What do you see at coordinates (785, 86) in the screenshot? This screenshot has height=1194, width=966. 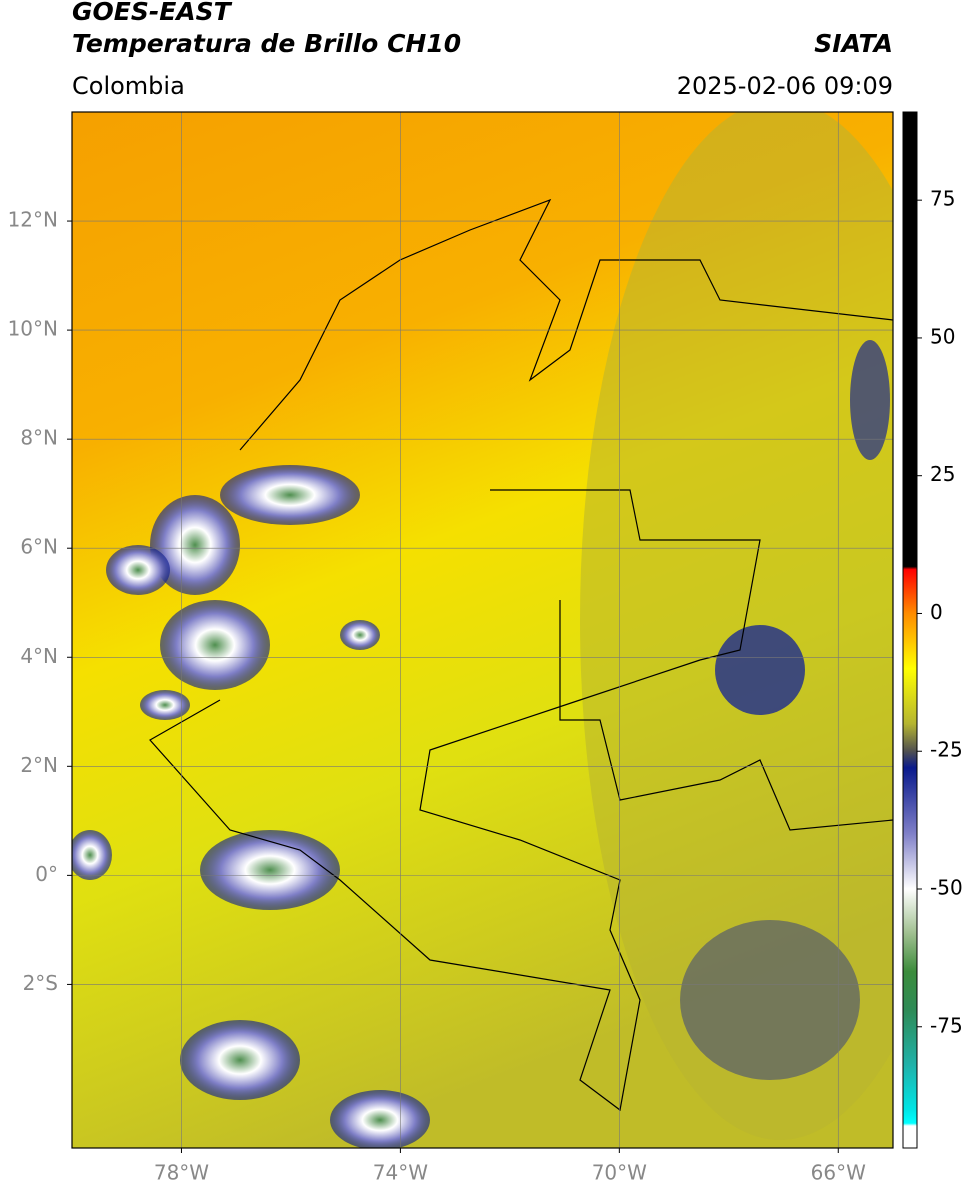 I see `datetime: 2025-02-06 09:09` at bounding box center [785, 86].